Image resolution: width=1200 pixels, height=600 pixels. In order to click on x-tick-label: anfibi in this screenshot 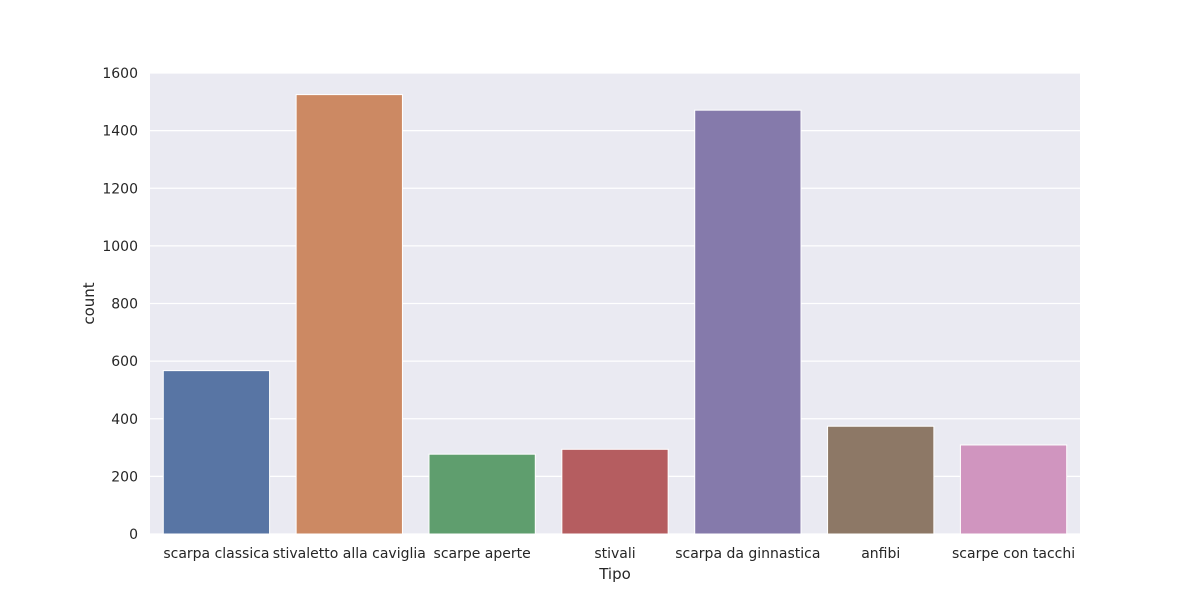, I will do `click(880, 554)`.